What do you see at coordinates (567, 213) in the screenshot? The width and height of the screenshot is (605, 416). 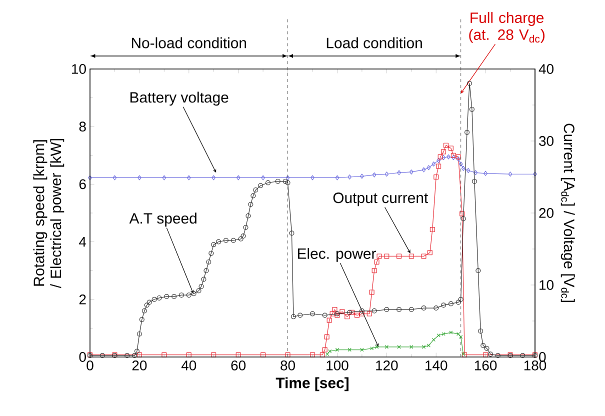 I see `y2-axis-title: Current [A$_{dc}$] / Voltage [V$_{dc}$]` at bounding box center [567, 213].